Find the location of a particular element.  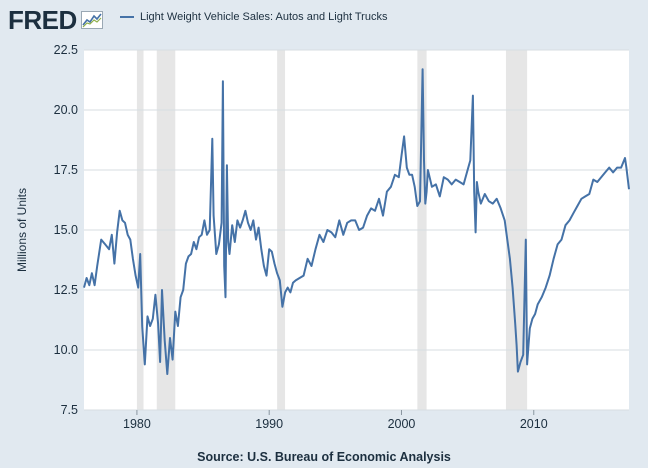

y-axis-ticks: 7.5 10.0 12.5 15.0 17.5 20.0 22.5 is located at coordinates (66, 230).